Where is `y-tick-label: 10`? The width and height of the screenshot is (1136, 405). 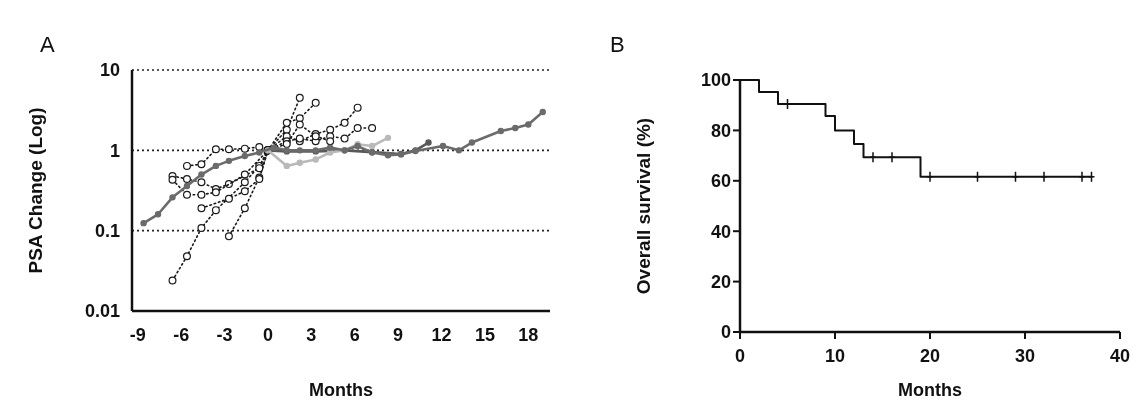 y-tick-label: 10 is located at coordinates (109, 70).